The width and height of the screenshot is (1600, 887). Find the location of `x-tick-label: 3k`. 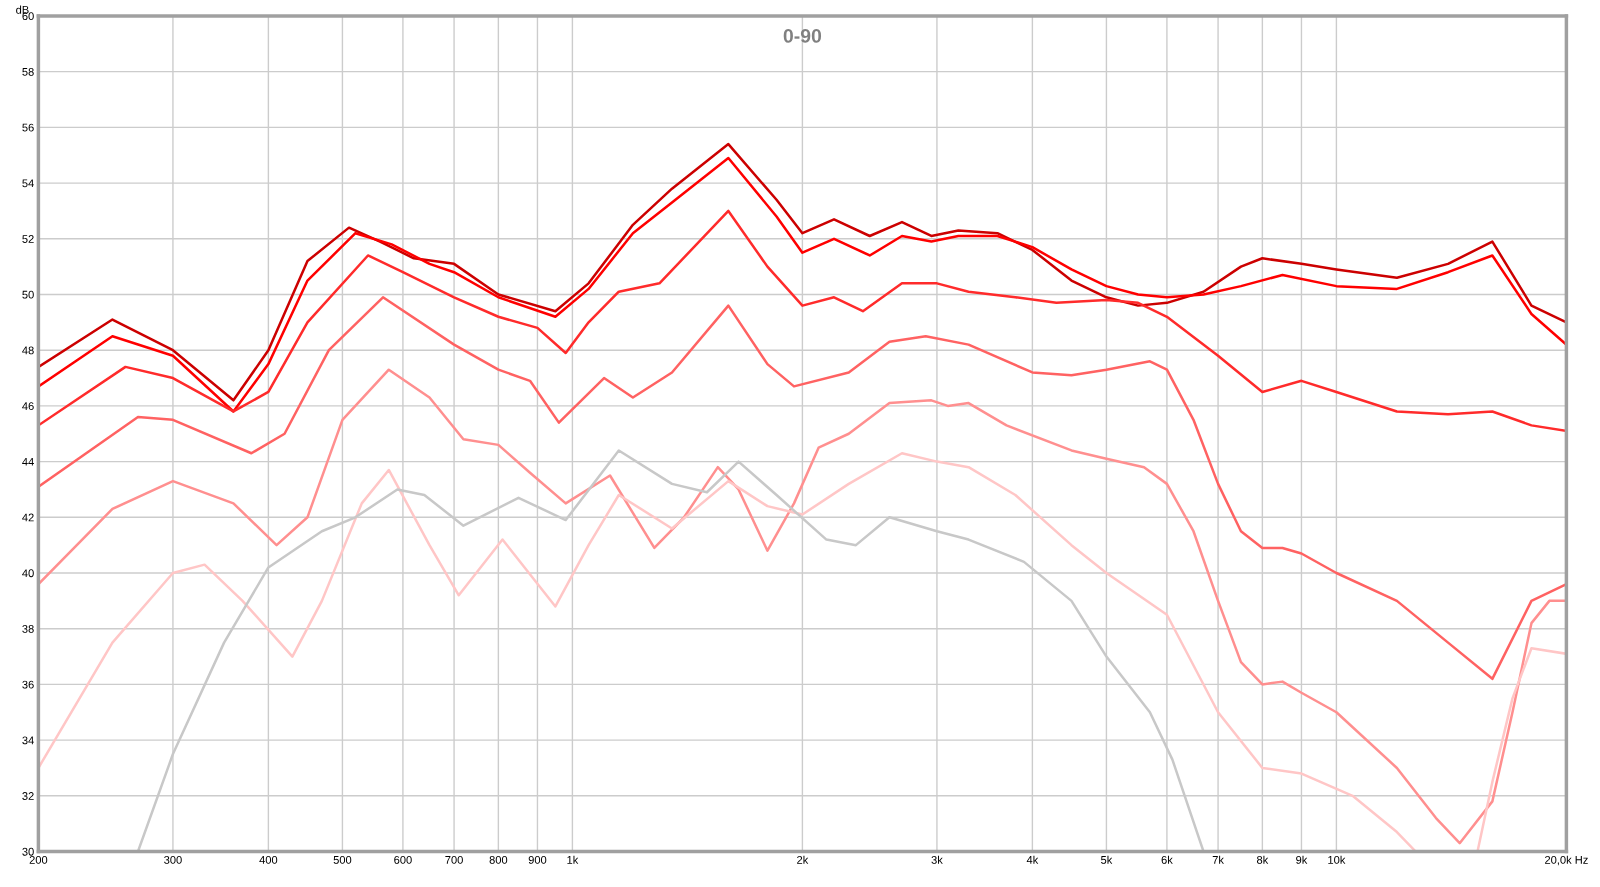

x-tick-label: 3k is located at coordinates (937, 859).